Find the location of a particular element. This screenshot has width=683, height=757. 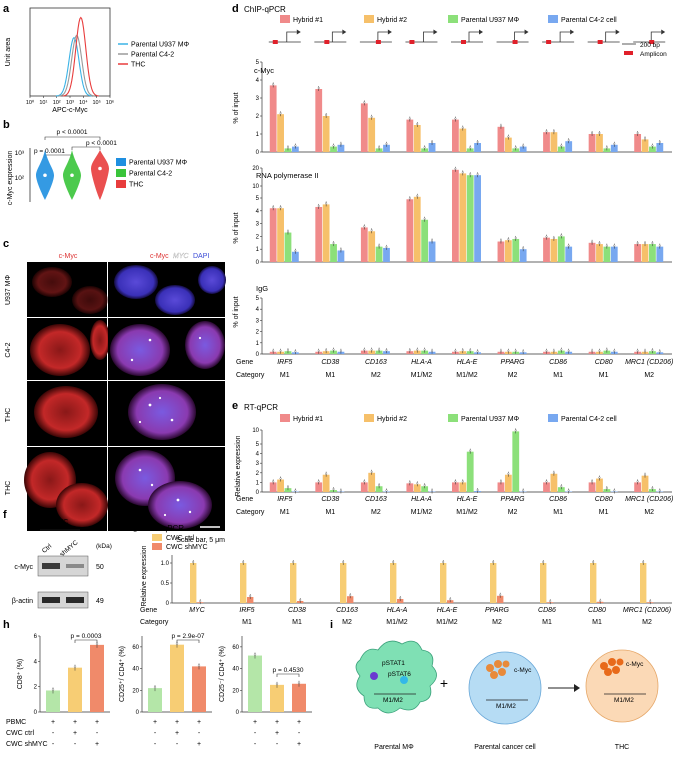

pstat1-dot is located at coordinates (374, 676).